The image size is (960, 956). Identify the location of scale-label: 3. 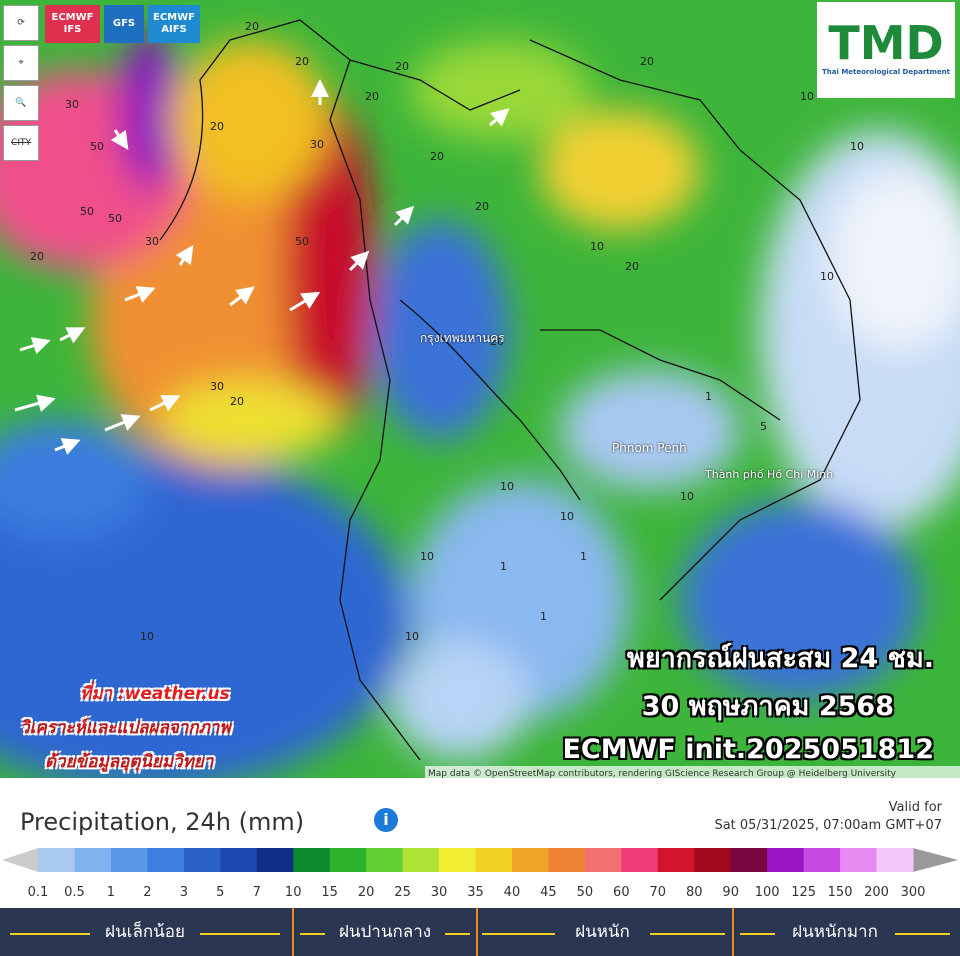
(184, 892).